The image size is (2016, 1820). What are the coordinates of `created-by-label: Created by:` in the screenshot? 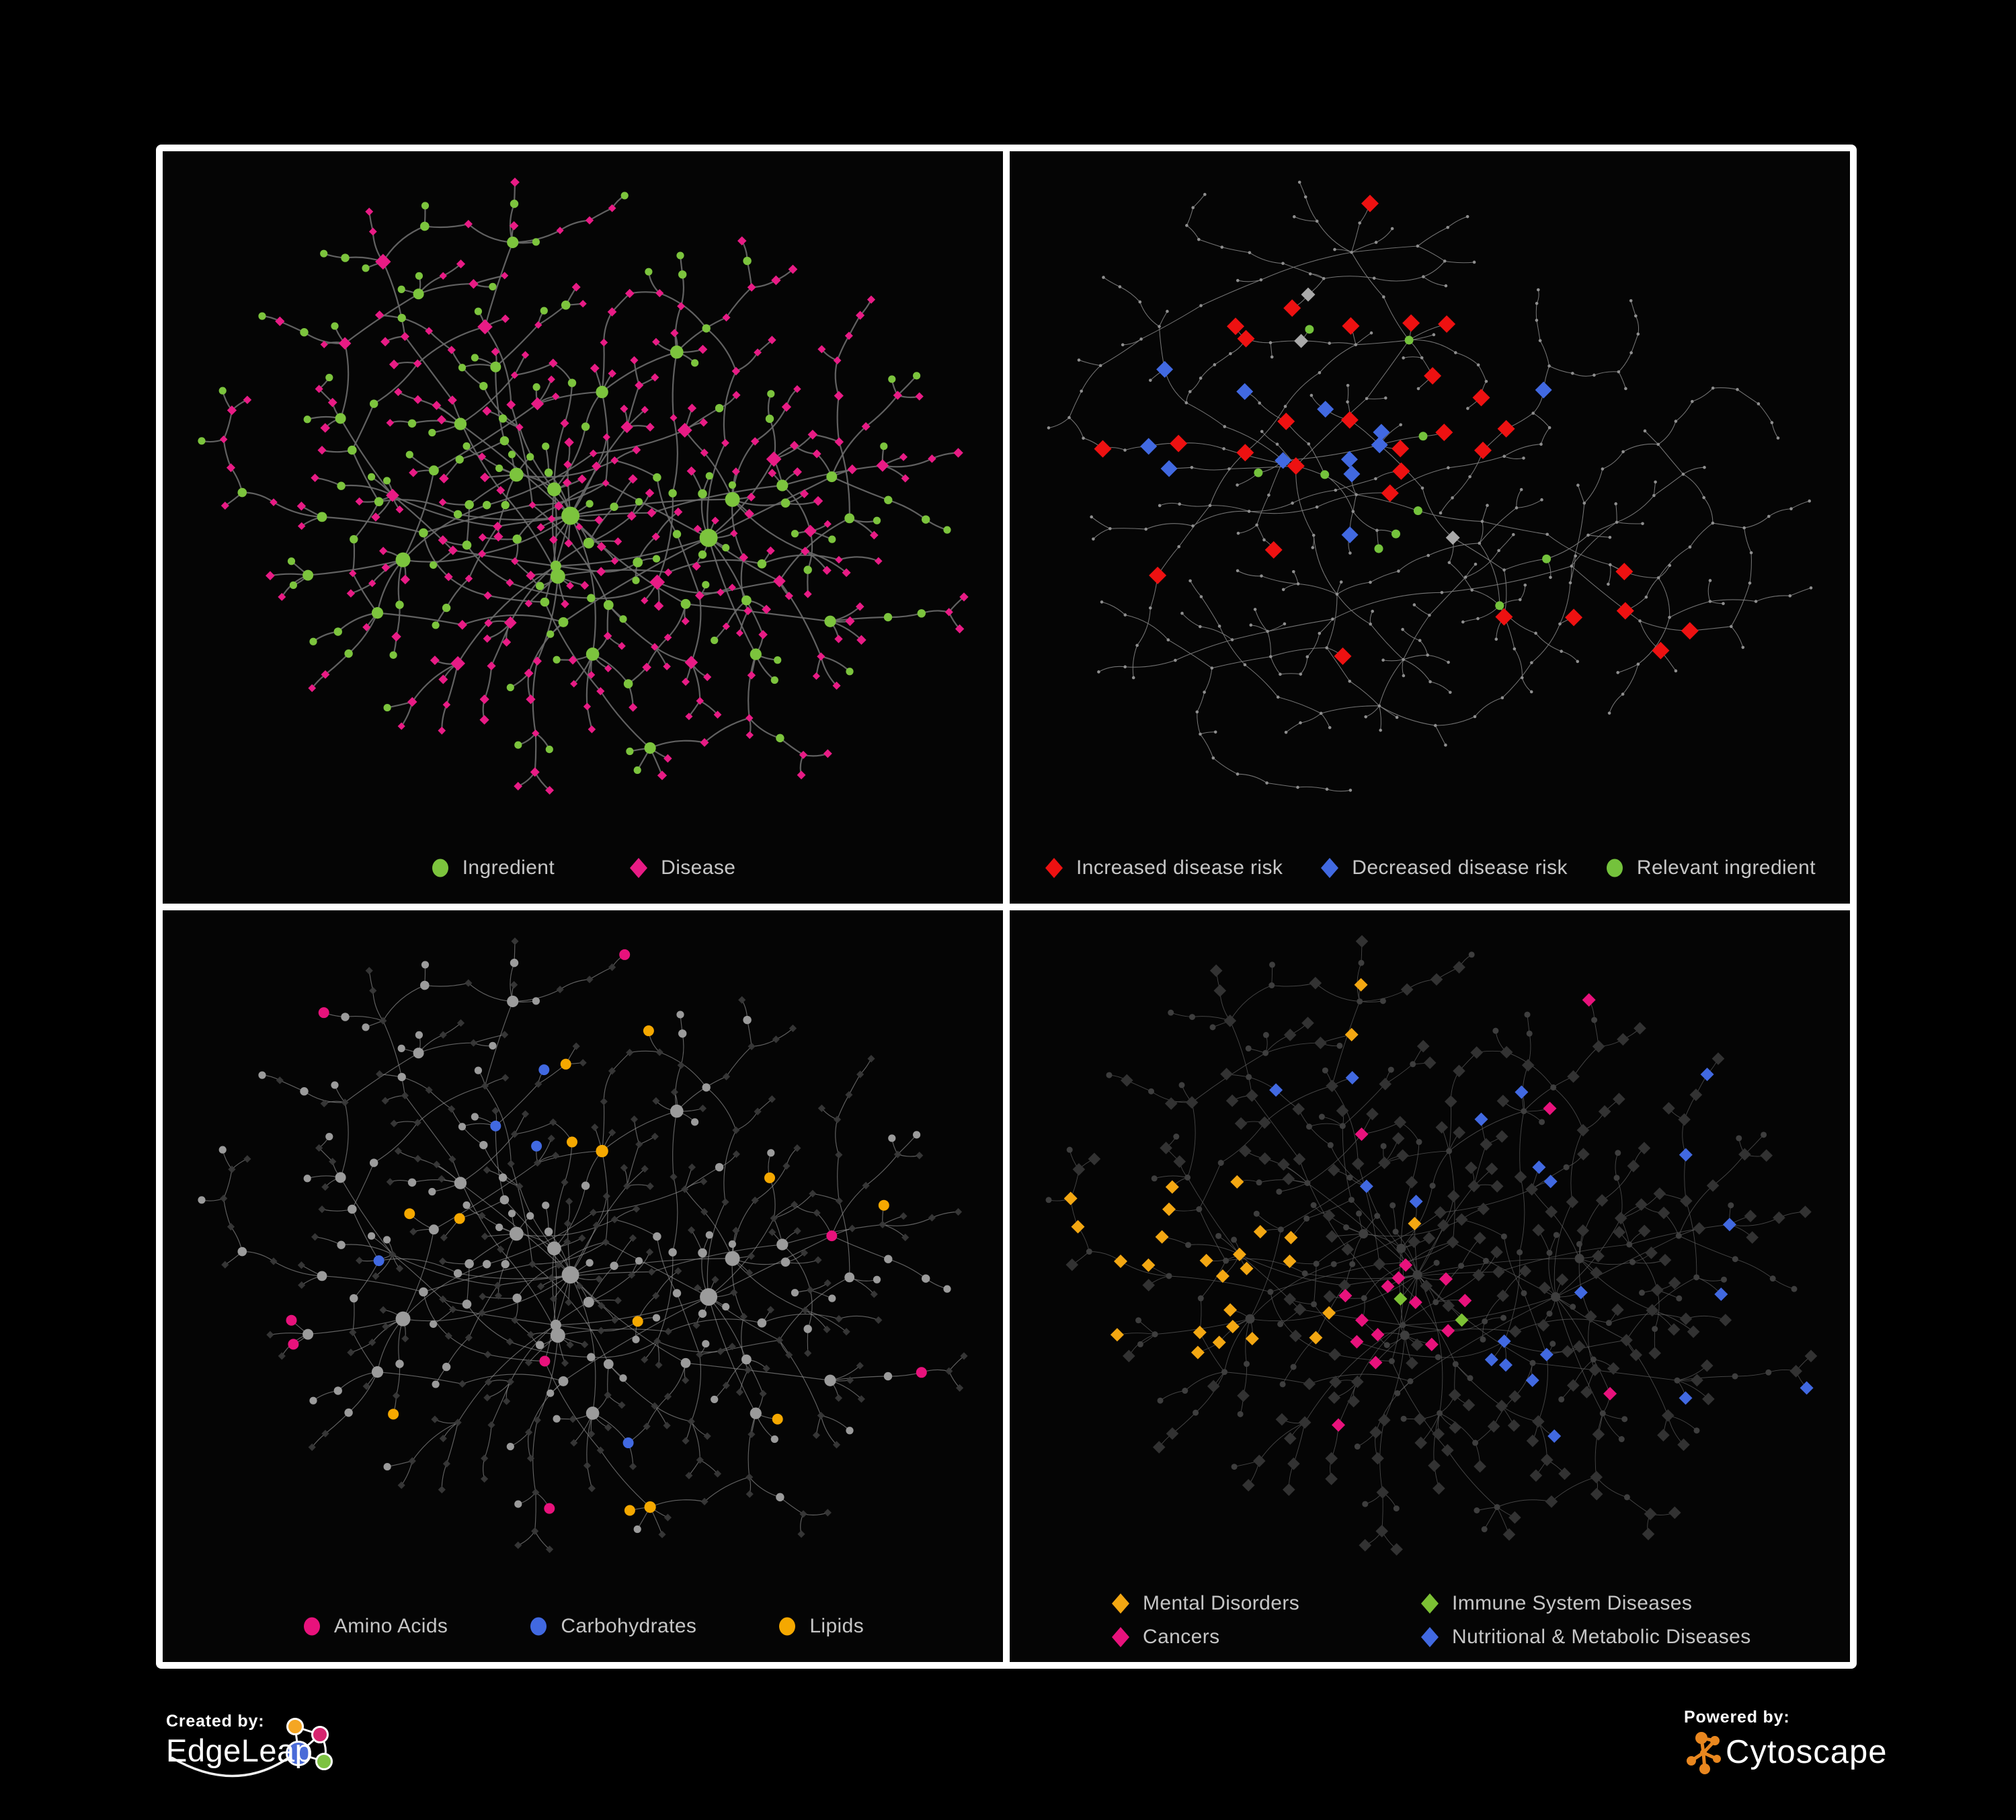 It's located at (215, 1721).